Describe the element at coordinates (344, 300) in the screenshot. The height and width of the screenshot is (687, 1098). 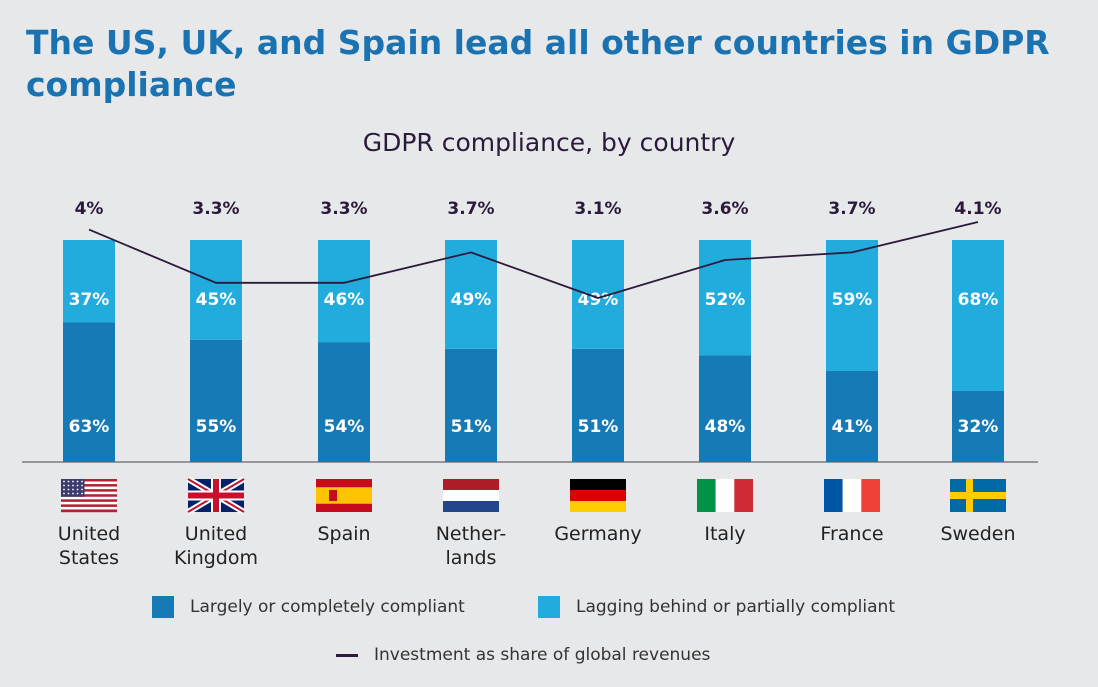
I see `data-label-lagging: 46%` at that location.